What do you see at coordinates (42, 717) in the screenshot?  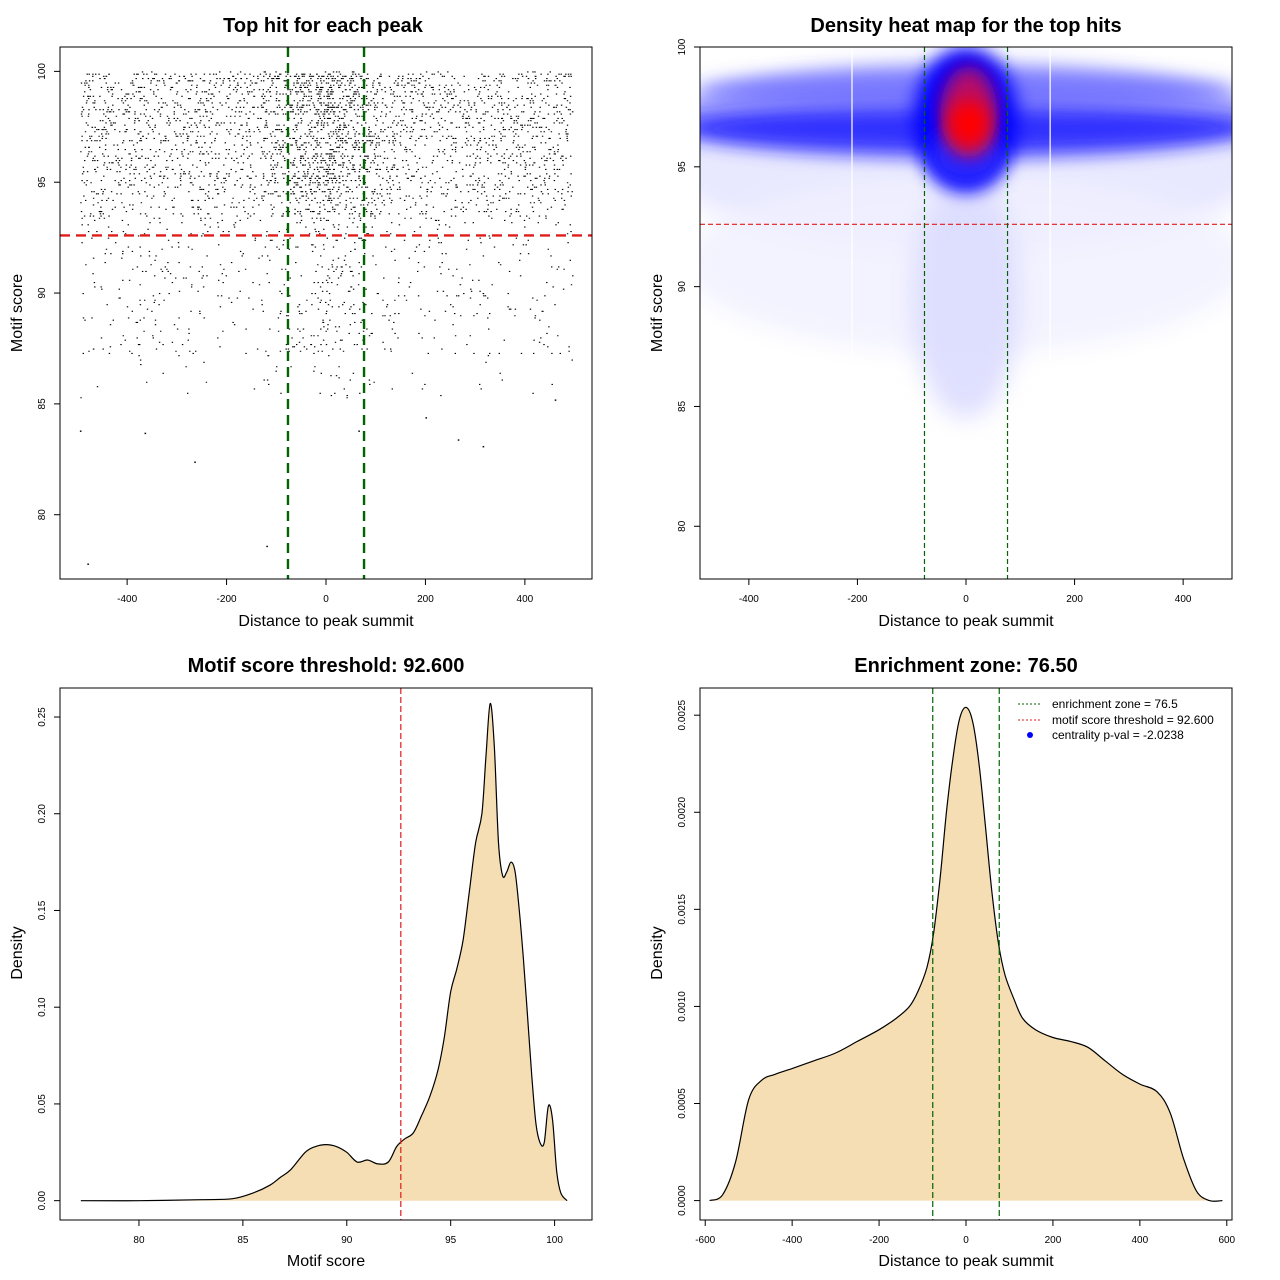 I see `y-tick-label: 0.25` at bounding box center [42, 717].